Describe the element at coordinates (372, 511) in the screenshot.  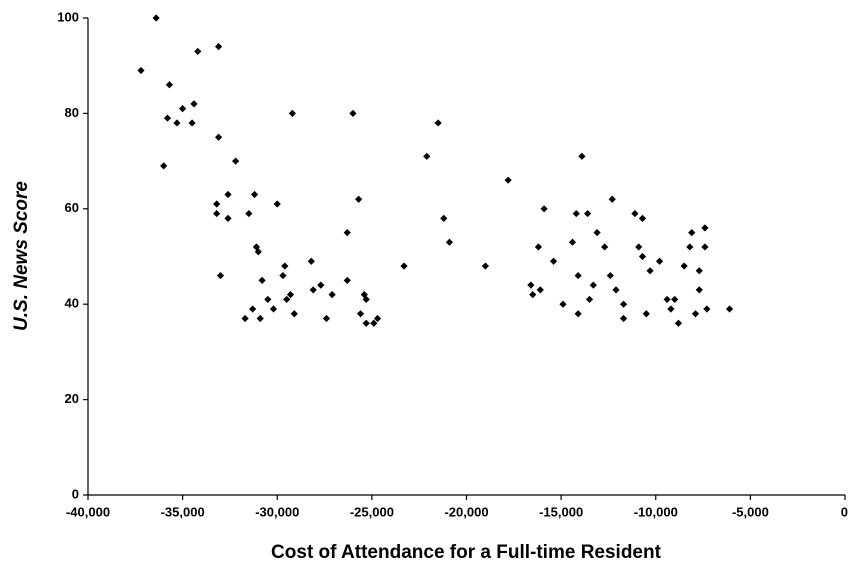
I see `x-tick-label: -25,000` at that location.